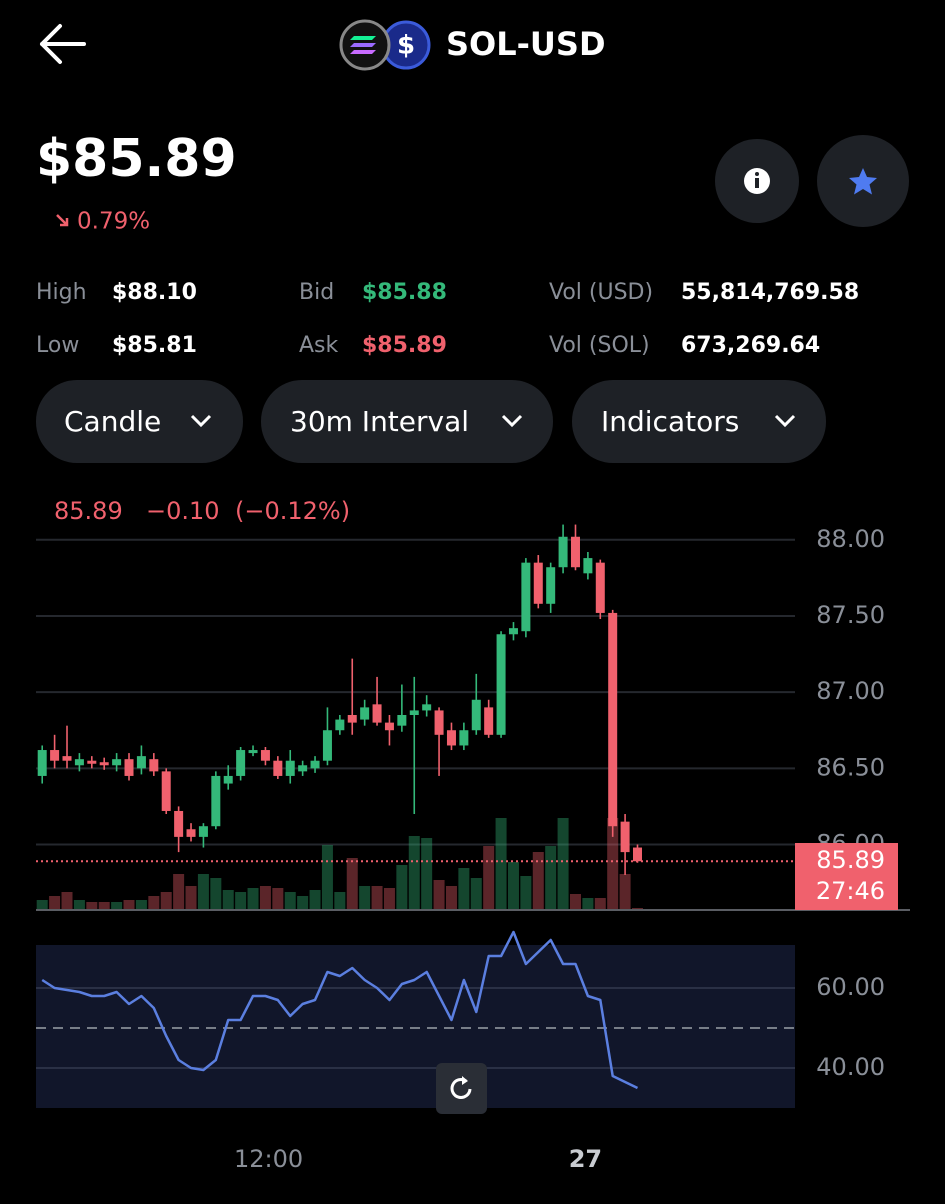 This screenshot has height=1204, width=945. I want to click on stat-value: $88.10, so click(154, 292).